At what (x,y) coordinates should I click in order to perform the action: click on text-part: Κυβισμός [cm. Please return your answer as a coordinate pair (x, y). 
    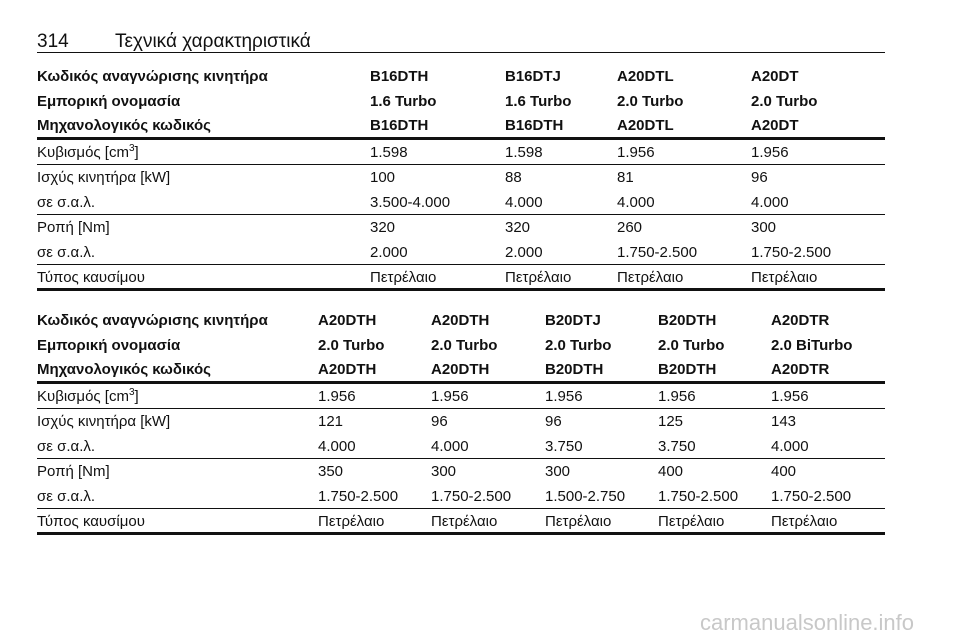
    Looking at the image, I should click on (83, 152).